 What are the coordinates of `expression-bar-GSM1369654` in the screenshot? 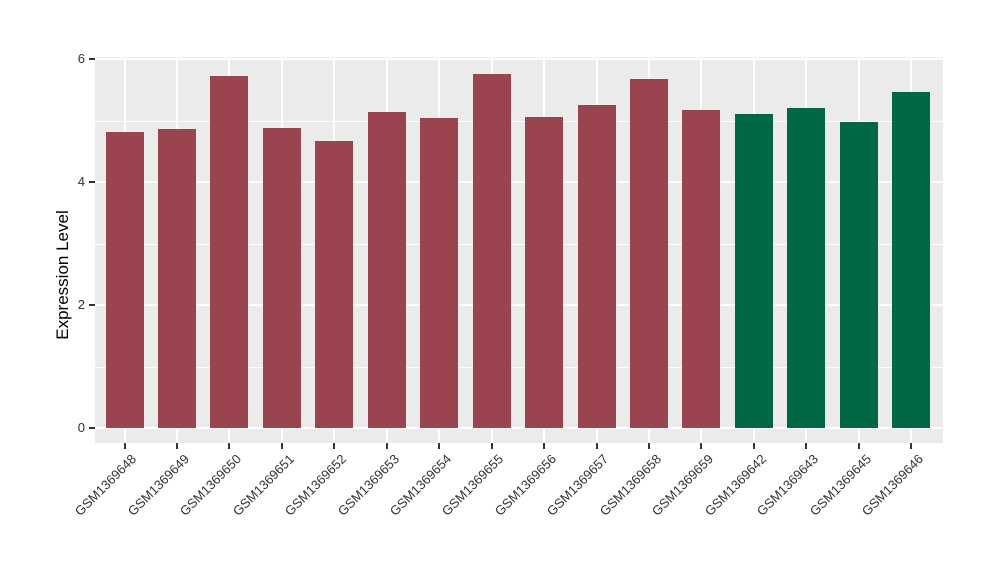 It's located at (439, 273).